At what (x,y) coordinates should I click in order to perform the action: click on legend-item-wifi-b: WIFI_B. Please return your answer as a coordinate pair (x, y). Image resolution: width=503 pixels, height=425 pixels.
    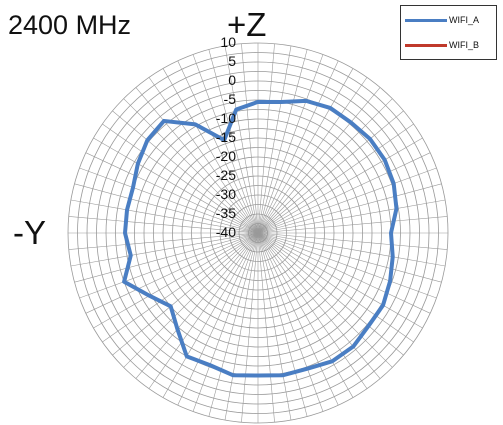
    Looking at the image, I should click on (449, 45).